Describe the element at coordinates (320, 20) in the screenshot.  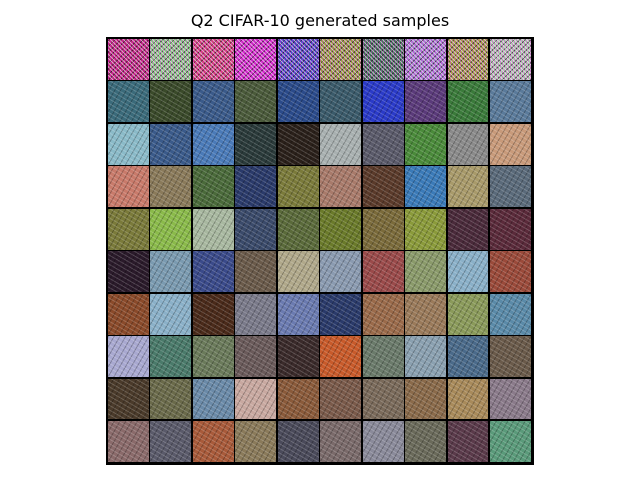
I see `figure-title: Q2 CIFAR-10 generated samples` at that location.